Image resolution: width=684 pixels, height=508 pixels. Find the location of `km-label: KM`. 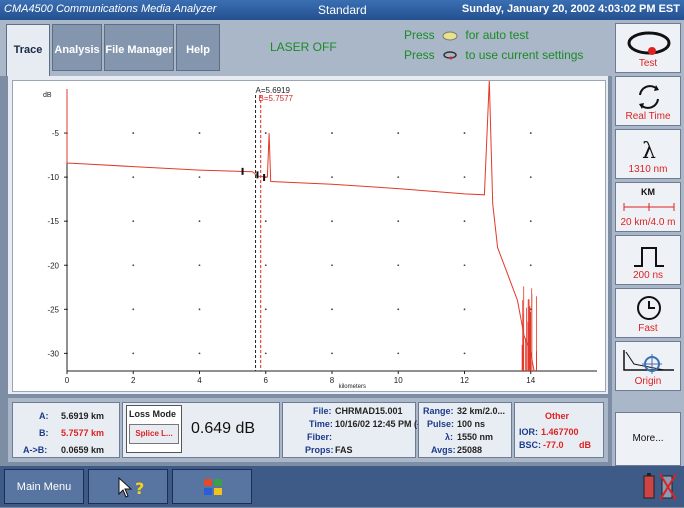

km-label: KM is located at coordinates (648, 192).